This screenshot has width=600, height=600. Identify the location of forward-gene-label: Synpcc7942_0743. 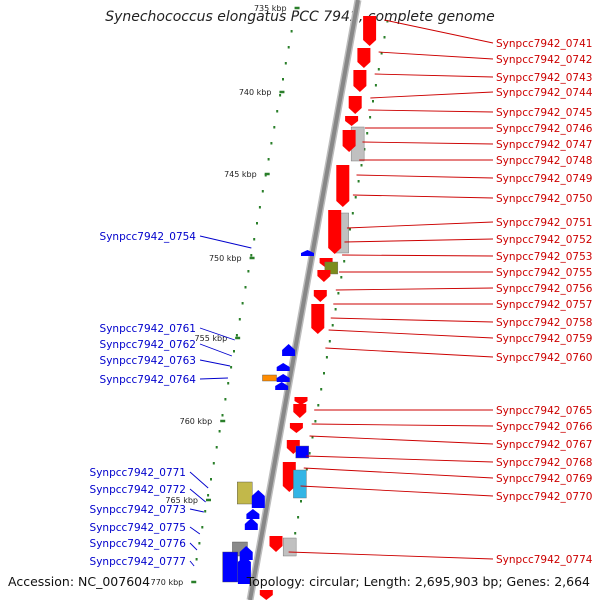
(544, 78).